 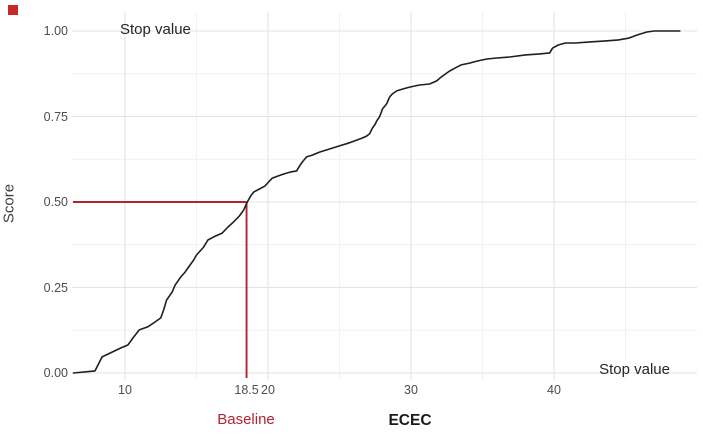 I want to click on y-tick-label: 1.00, so click(x=55, y=31).